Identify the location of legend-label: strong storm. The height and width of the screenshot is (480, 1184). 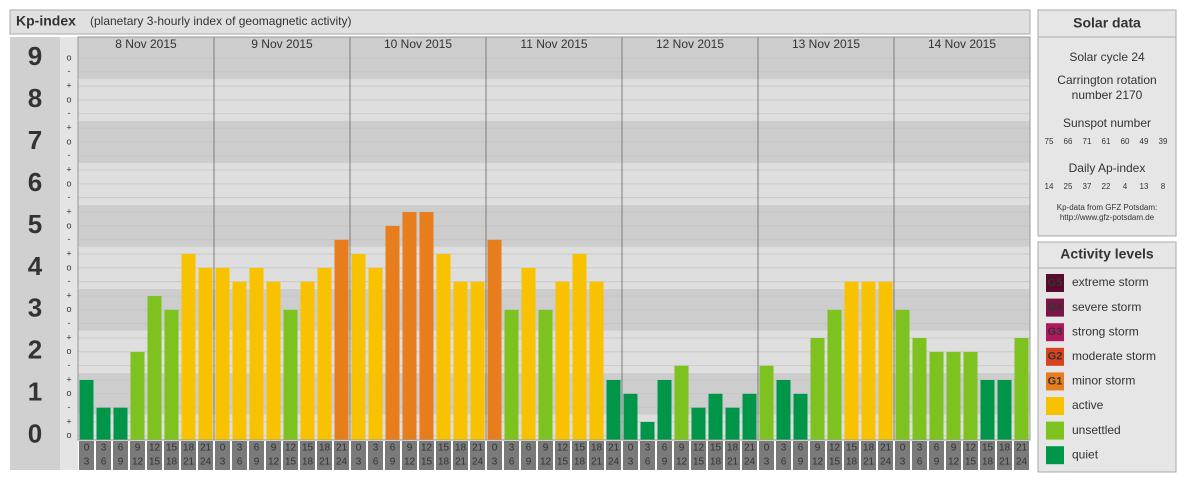
(1105, 331).